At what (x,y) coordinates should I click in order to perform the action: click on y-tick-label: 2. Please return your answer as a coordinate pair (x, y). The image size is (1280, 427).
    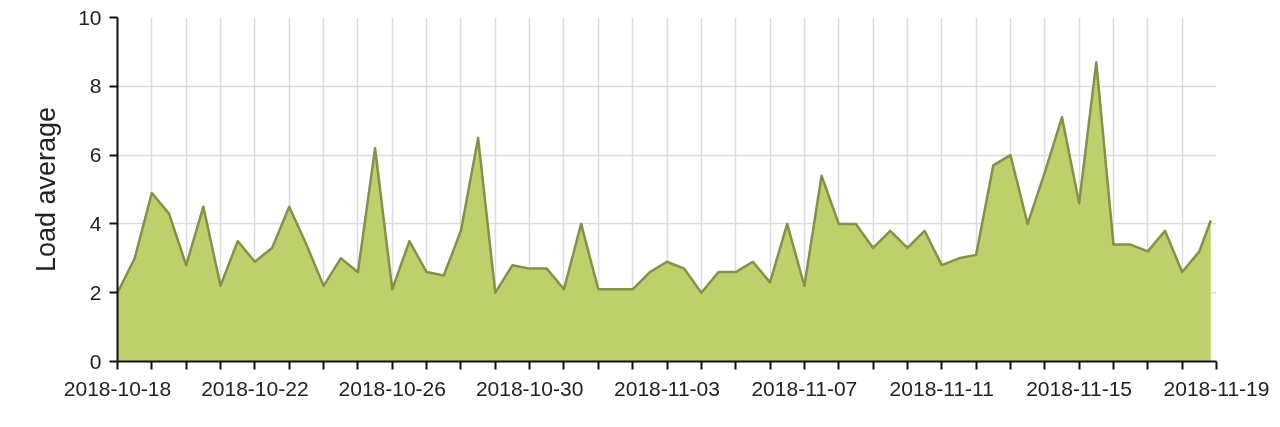
    Looking at the image, I should click on (95, 292).